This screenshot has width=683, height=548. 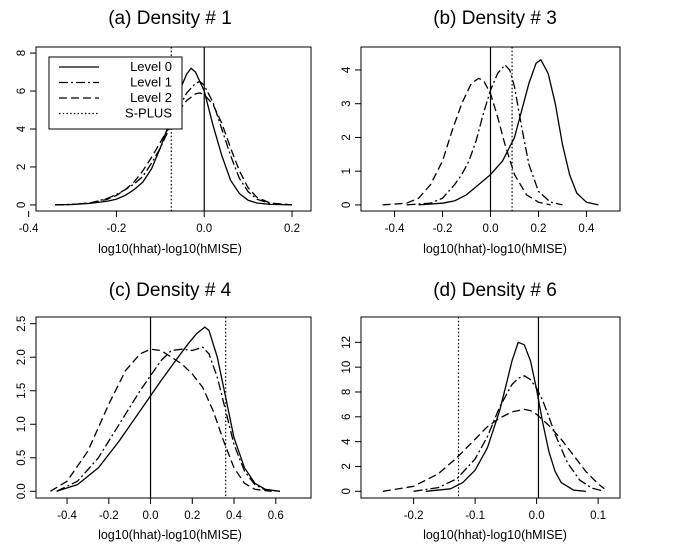 What do you see at coordinates (22, 458) in the screenshot?
I see `y-tick-label: 0.5` at bounding box center [22, 458].